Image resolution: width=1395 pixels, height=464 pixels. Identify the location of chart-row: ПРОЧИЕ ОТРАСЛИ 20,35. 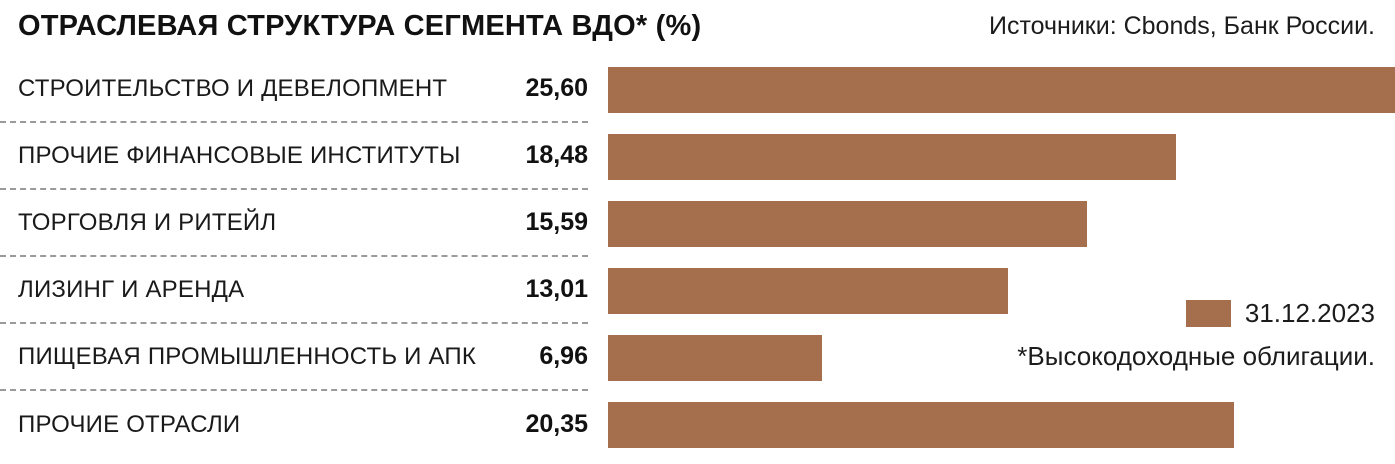
(697, 424).